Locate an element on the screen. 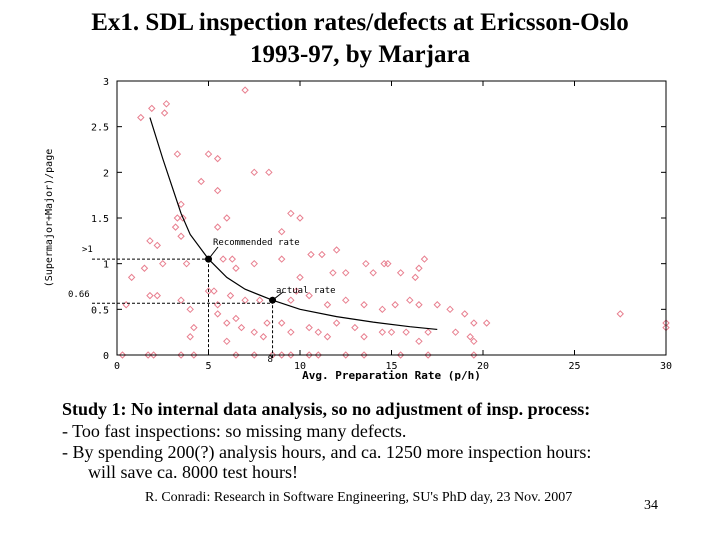 This screenshot has width=720, height=540. actual-rate-label: actual rate is located at coordinates (306, 291).